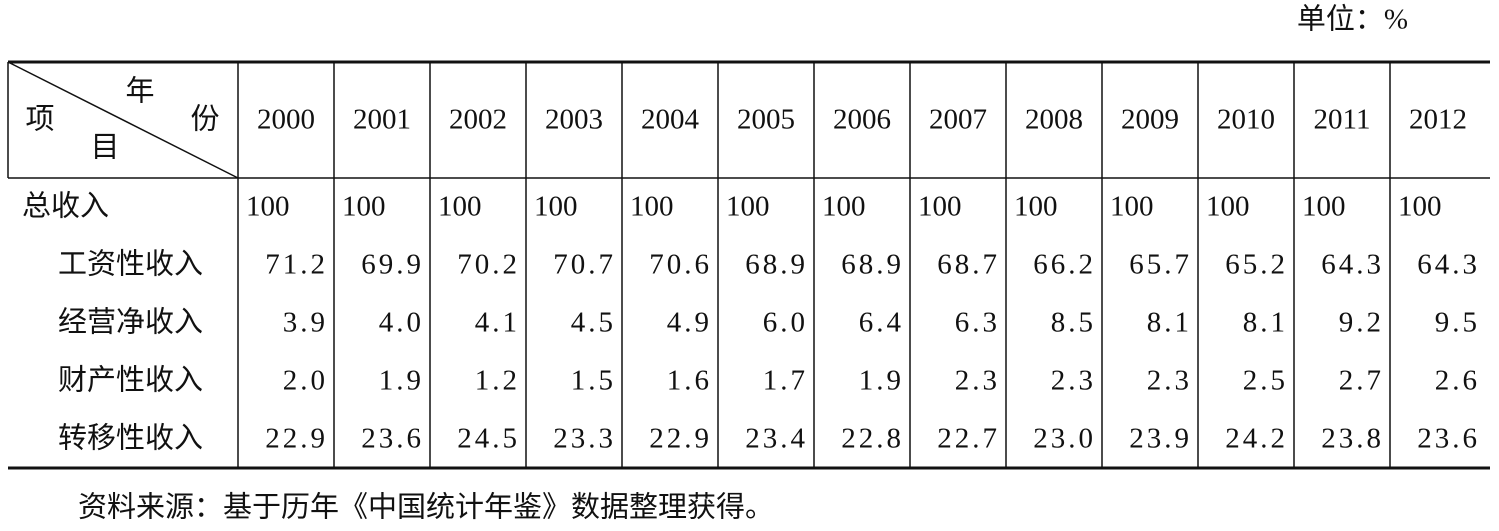 This screenshot has width=1499, height=531. I want to click on cell: 70.6, so click(680, 265).